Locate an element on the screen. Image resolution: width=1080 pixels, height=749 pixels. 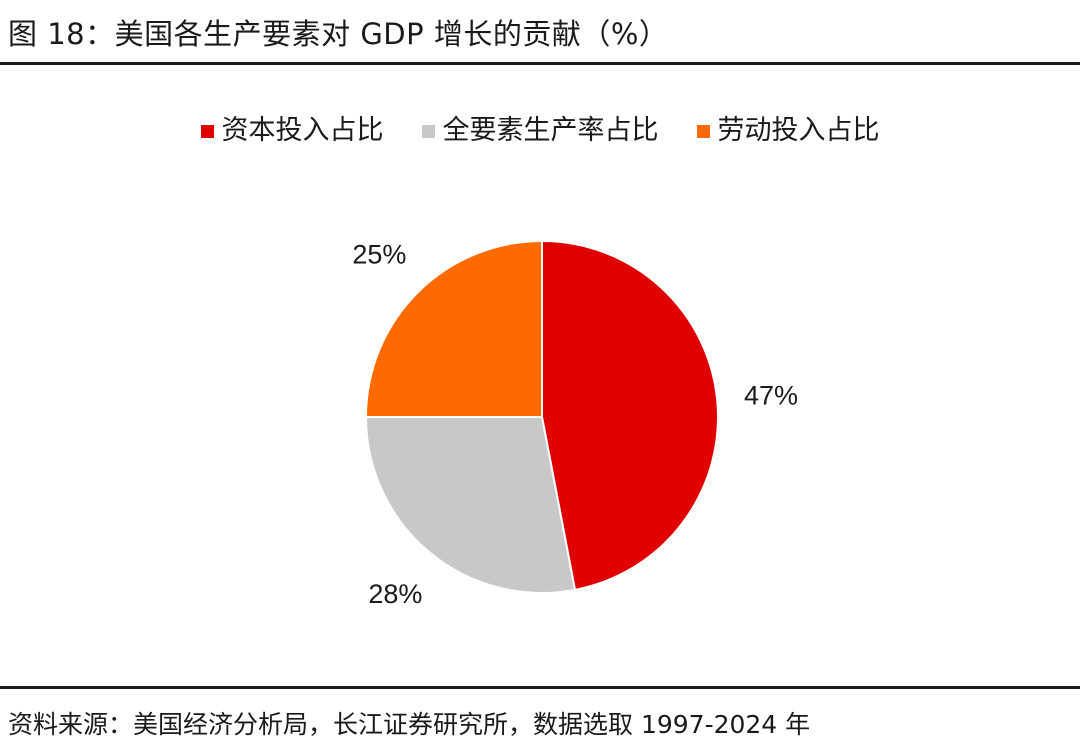
legend-label-tfp: 全要素生产率占比 is located at coordinates (550, 130).